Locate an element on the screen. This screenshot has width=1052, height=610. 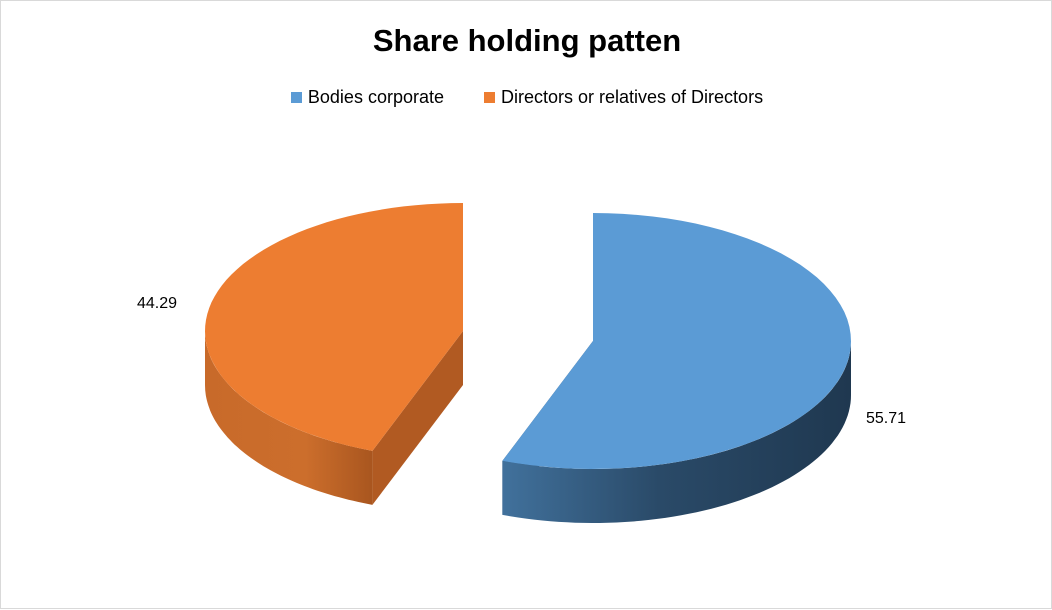
legend-label: Bodies corporate is located at coordinates (375, 97).